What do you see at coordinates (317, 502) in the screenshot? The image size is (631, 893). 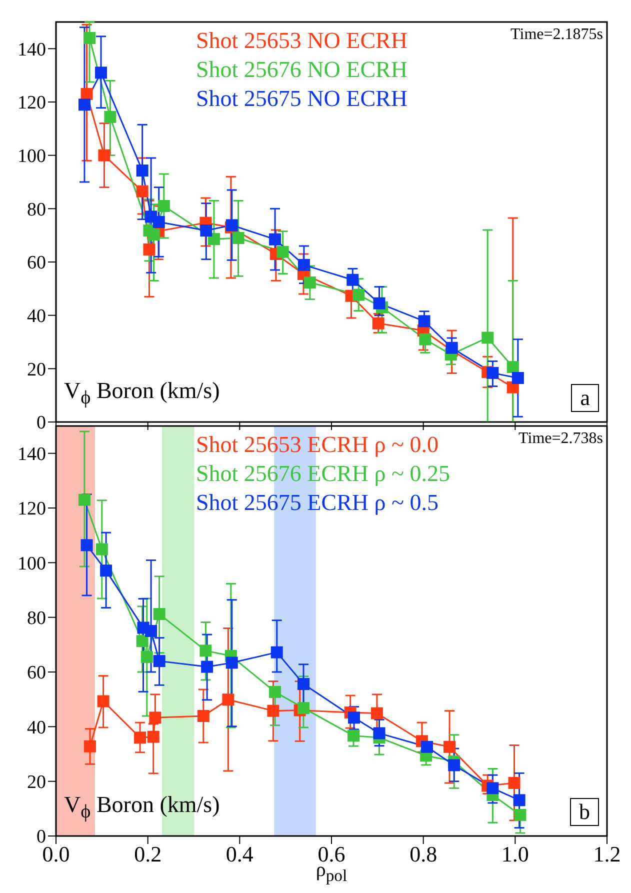 I see `text: Shot 25675 ECRH ρ ~ 0.5` at bounding box center [317, 502].